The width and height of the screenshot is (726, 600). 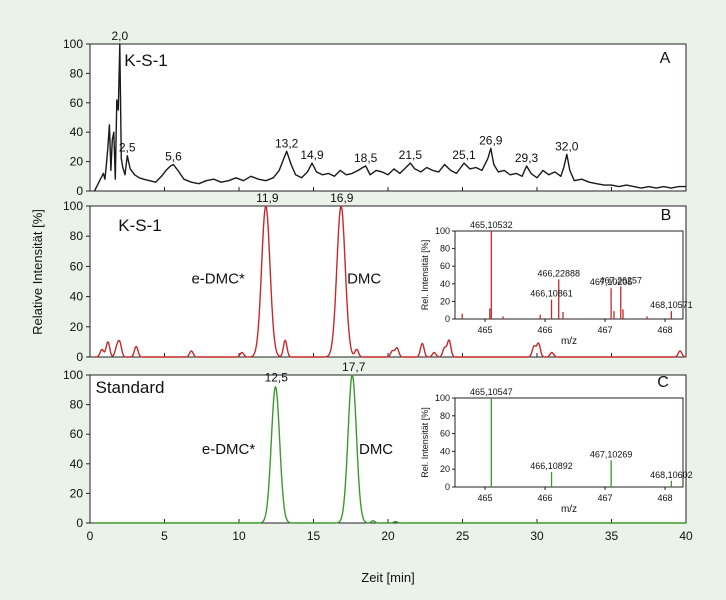 I want to click on x-tick-label: 25, so click(x=463, y=536).